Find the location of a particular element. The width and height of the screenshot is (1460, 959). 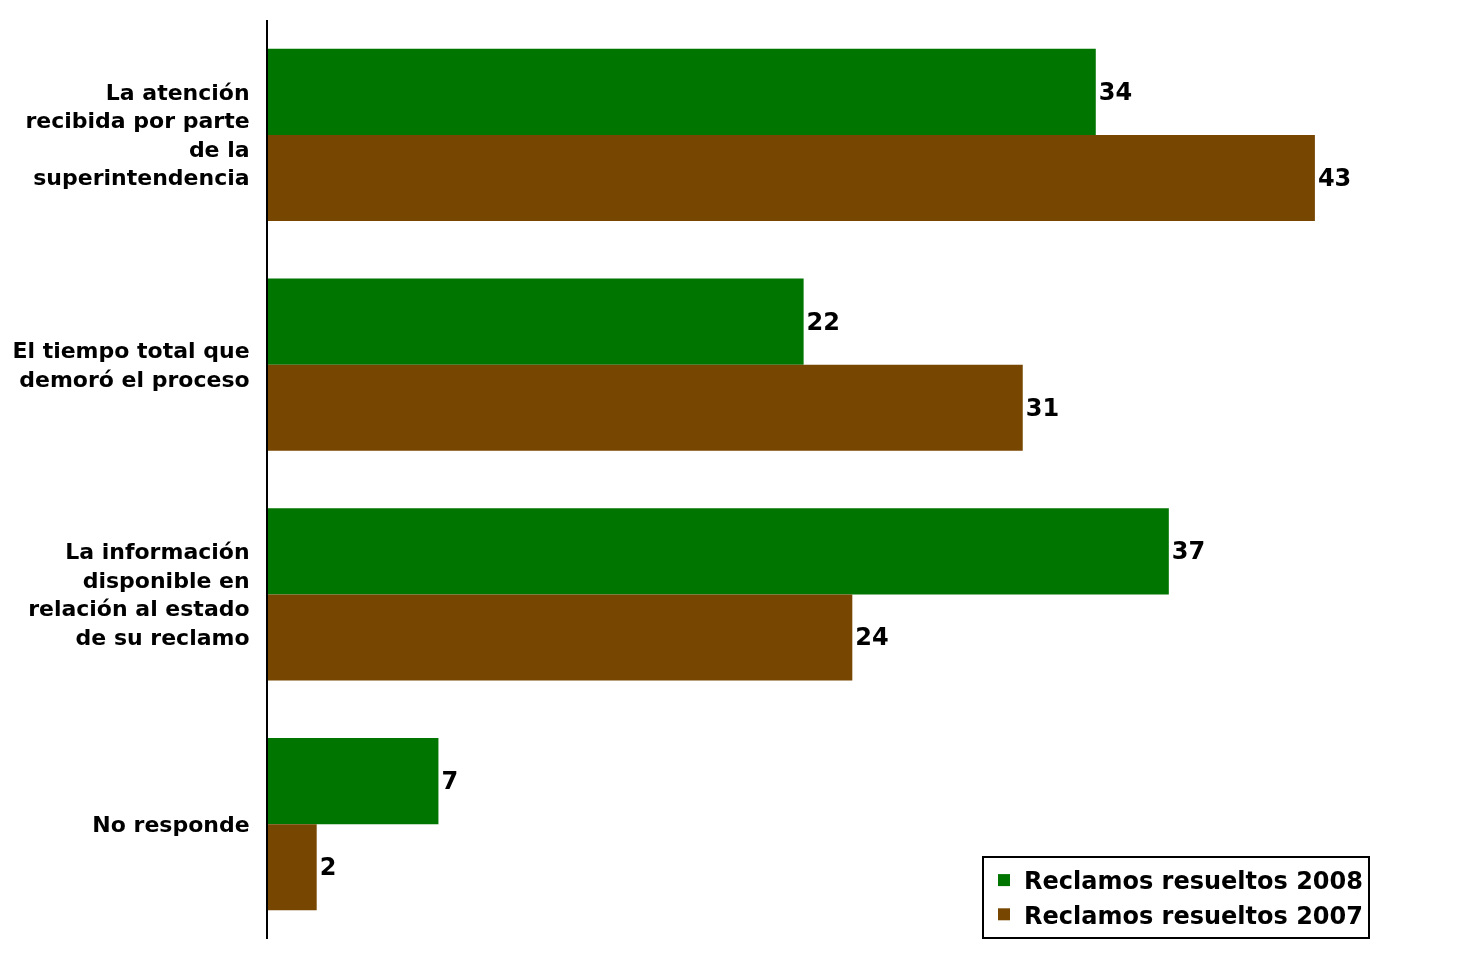

y-tick-label: No responde is located at coordinates (171, 824).